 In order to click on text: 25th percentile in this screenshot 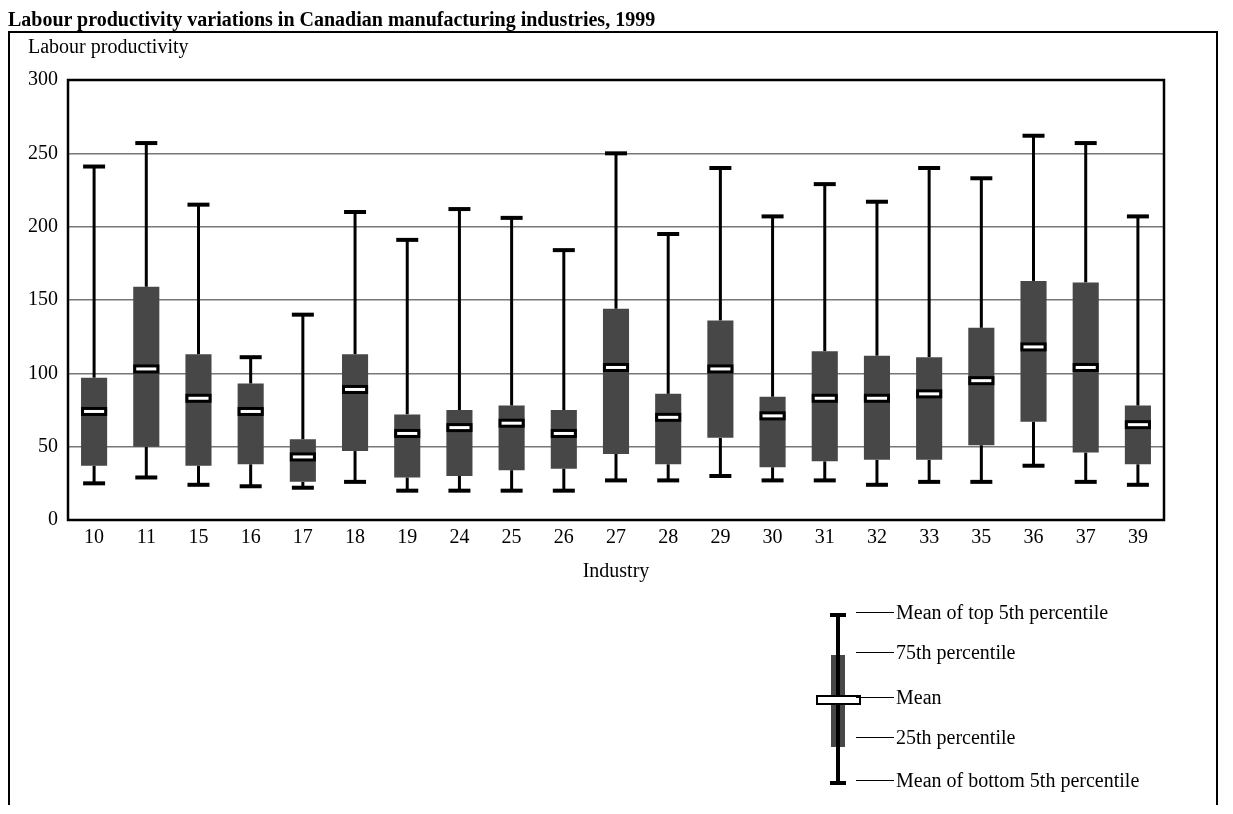, I will do `click(956, 737)`.